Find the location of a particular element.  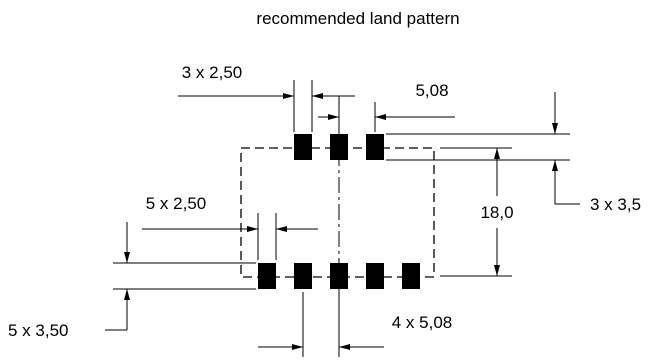

dimension-top-pitch: 5,08 is located at coordinates (386, 106).